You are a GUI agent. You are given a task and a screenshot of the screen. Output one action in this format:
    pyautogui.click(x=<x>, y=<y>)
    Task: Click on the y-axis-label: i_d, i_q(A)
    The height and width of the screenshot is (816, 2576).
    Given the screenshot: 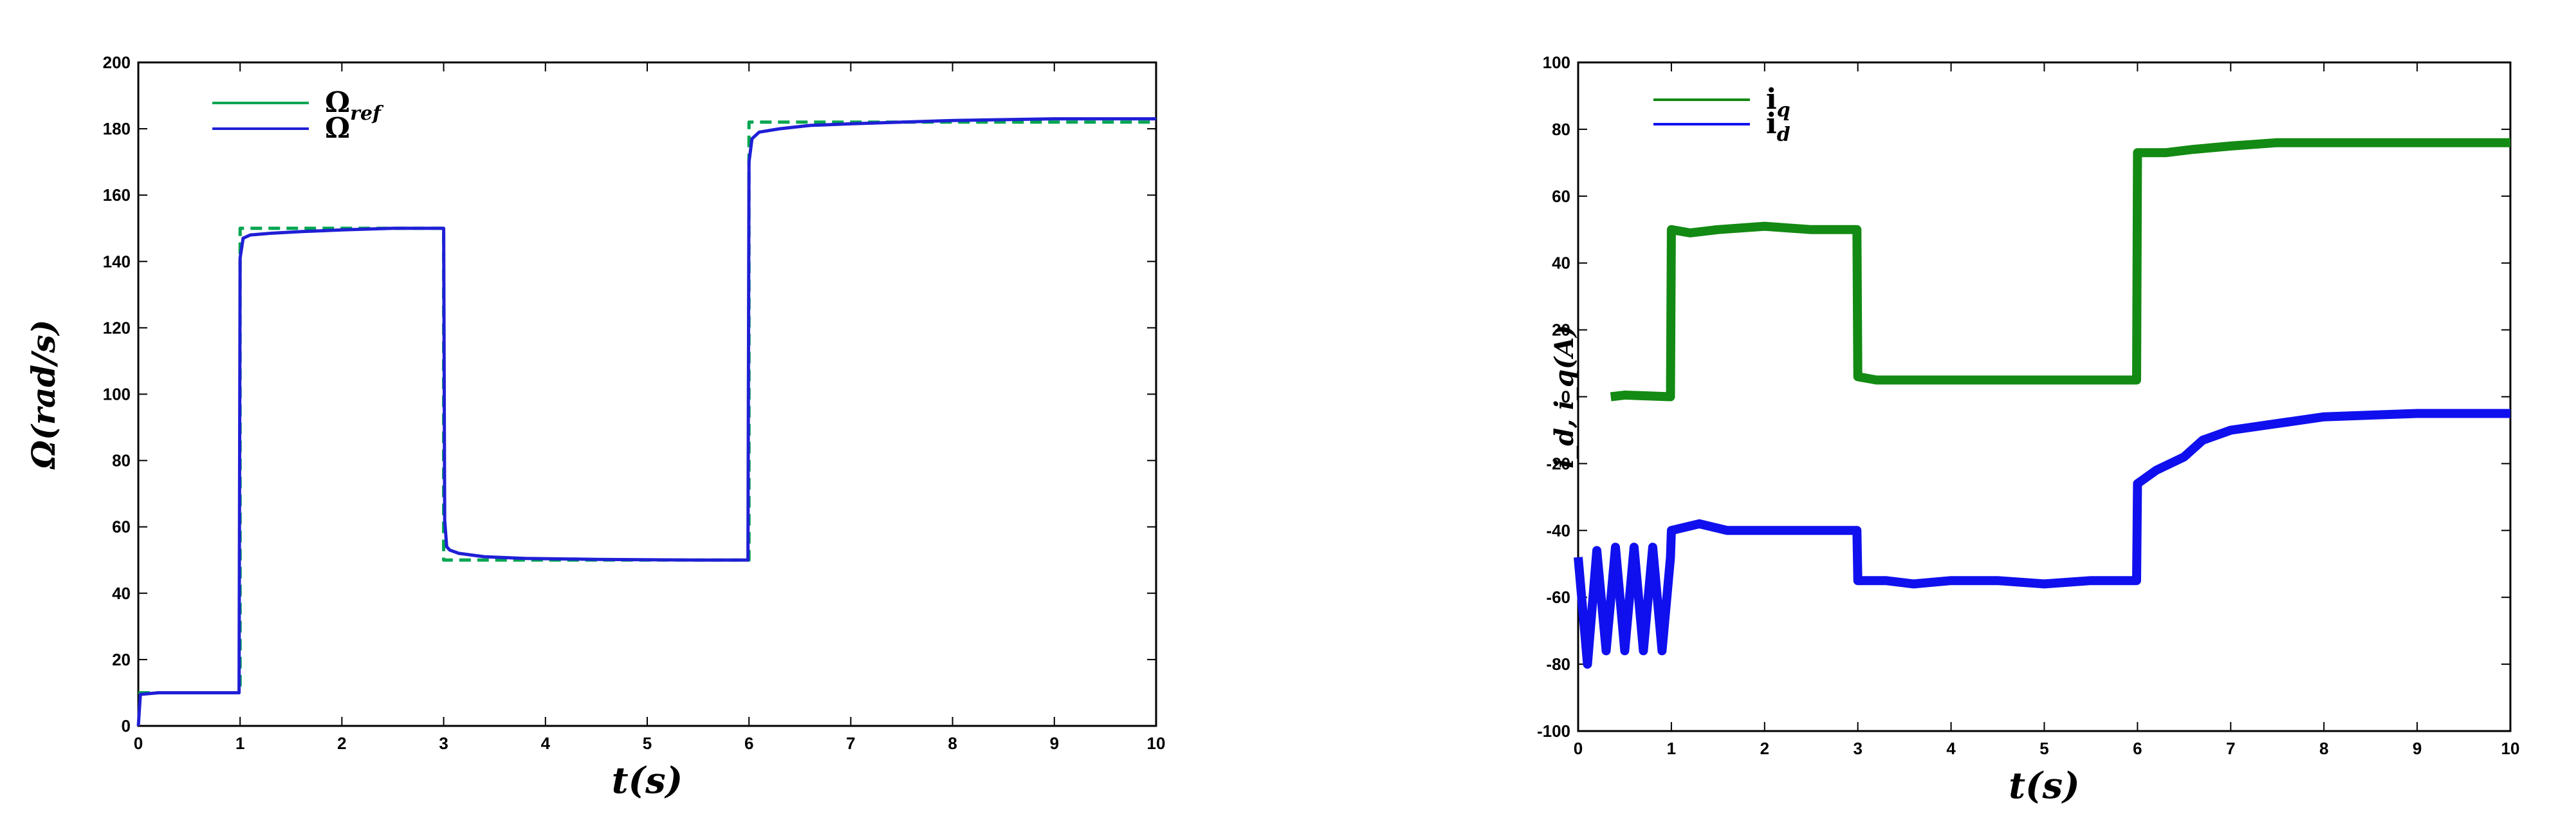 What is the action you would take?
    pyautogui.click(x=1564, y=396)
    